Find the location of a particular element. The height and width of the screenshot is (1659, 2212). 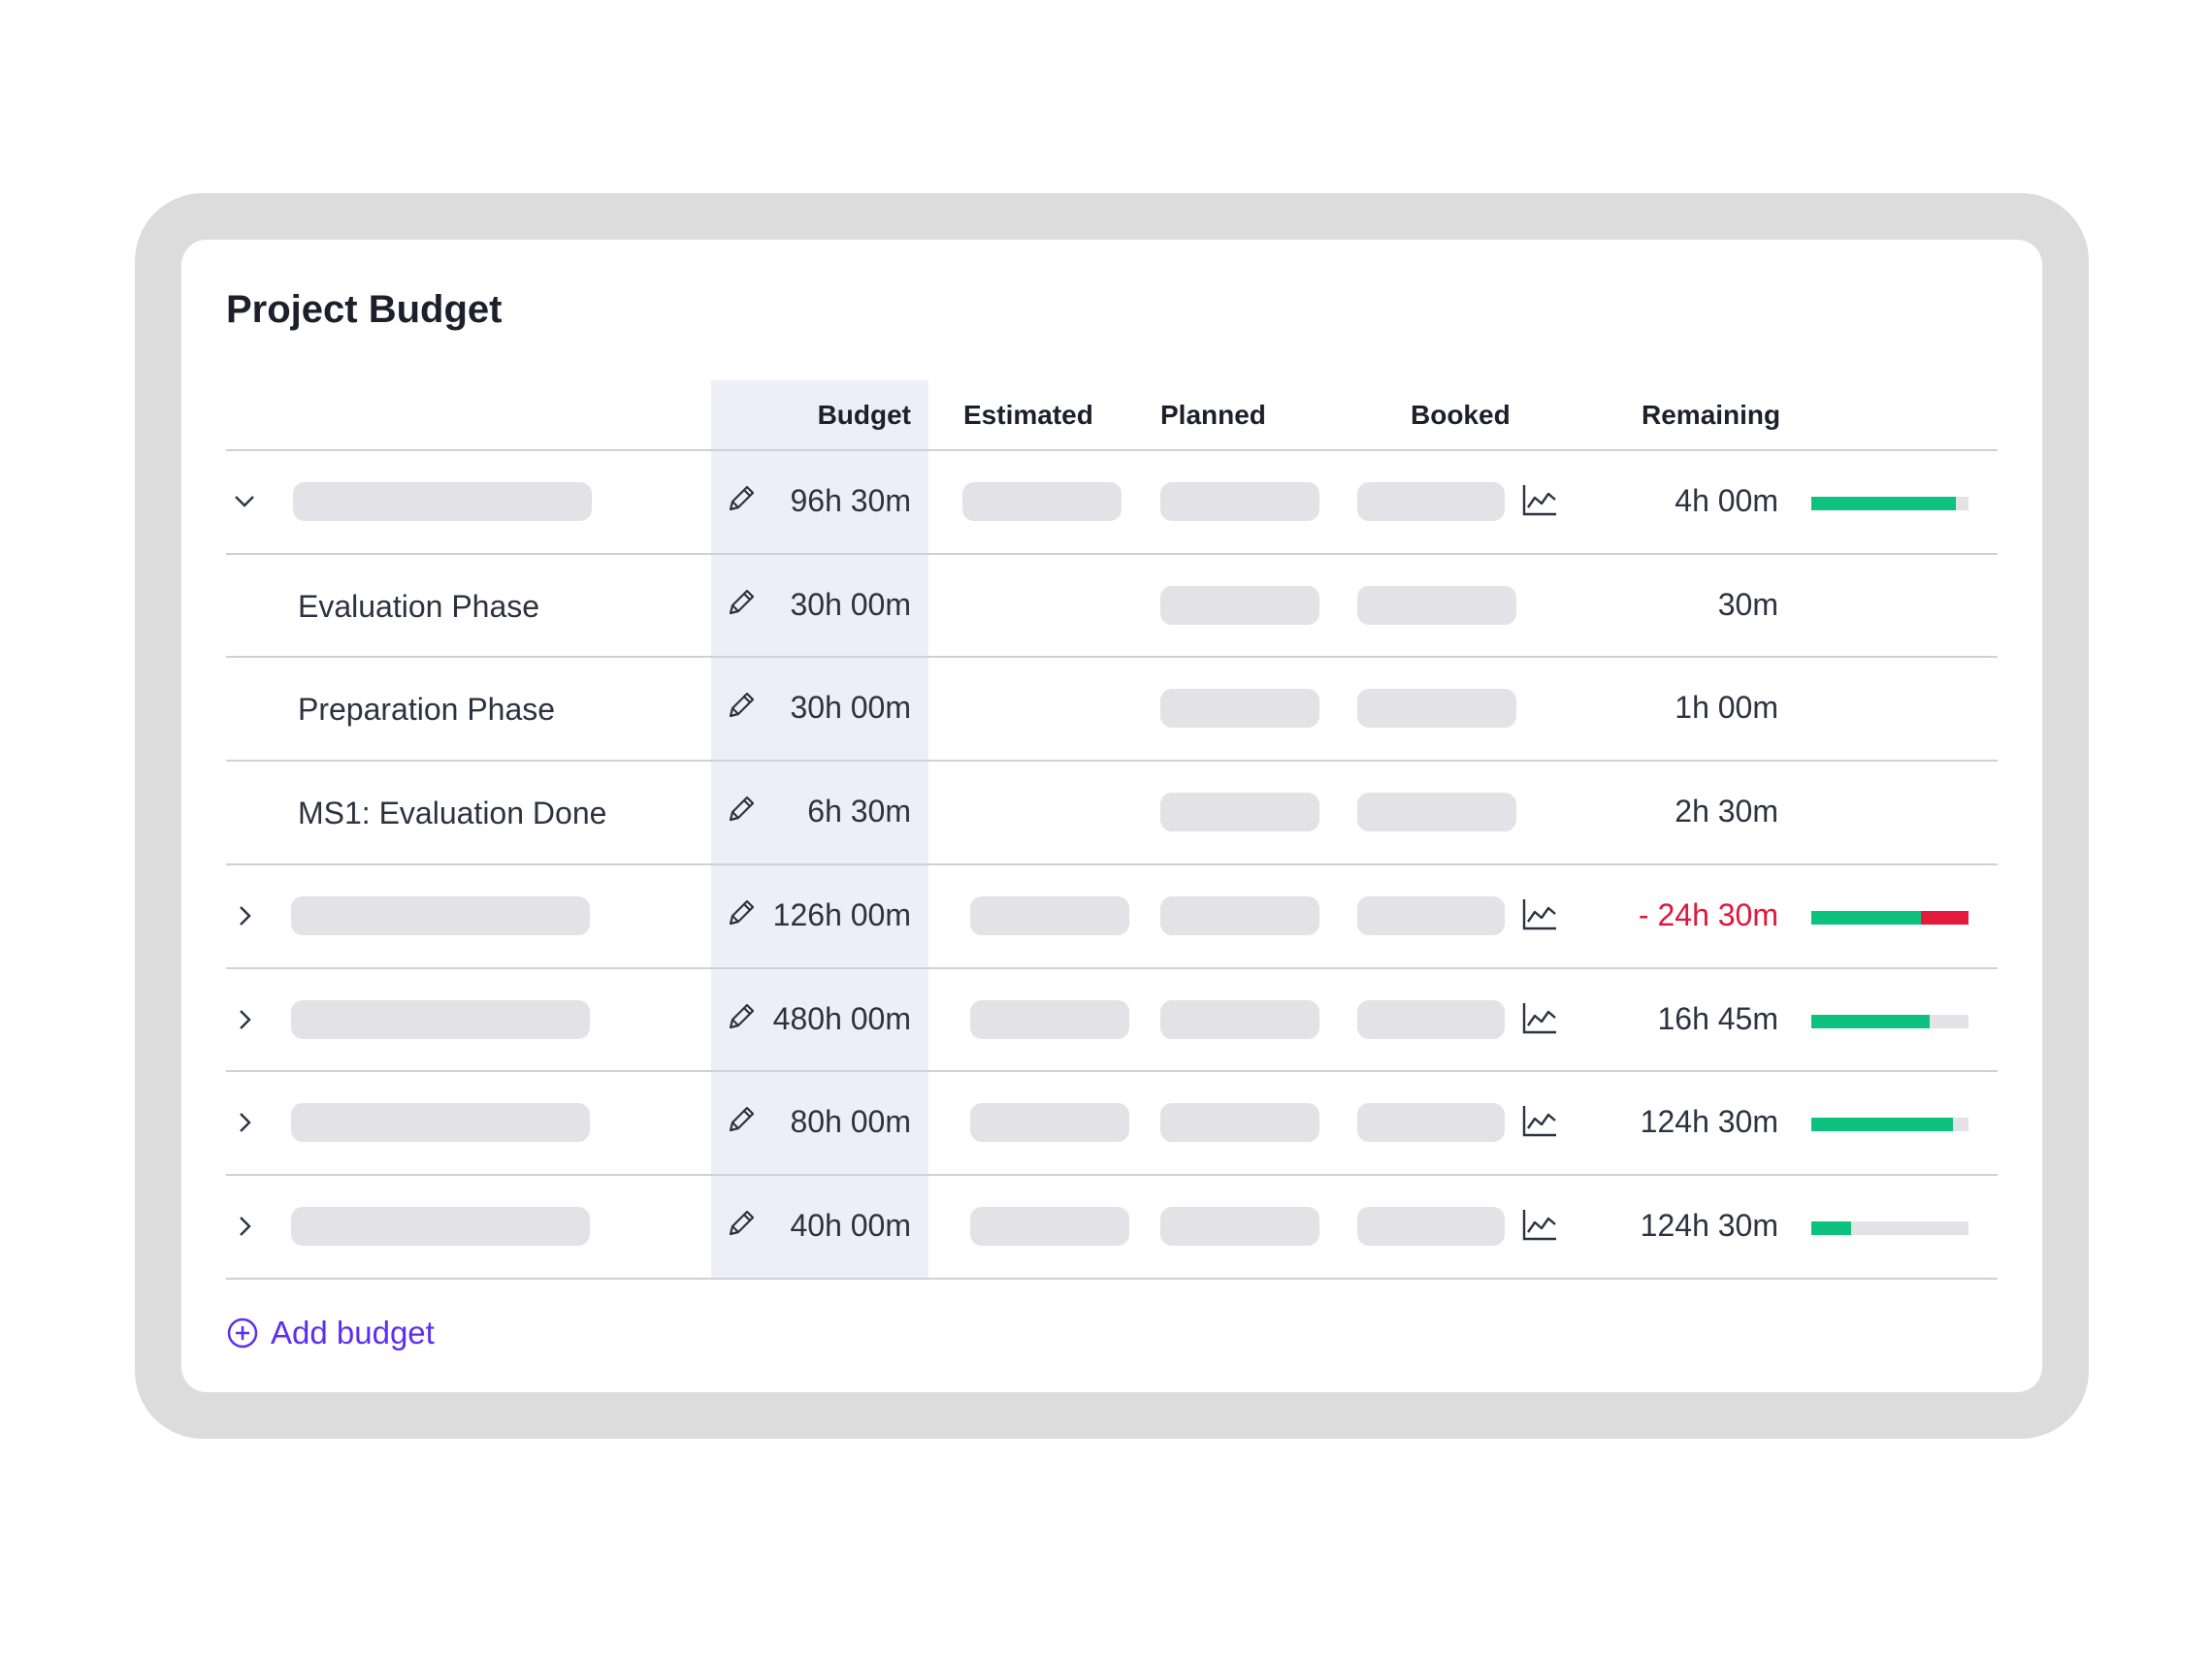

table-row: 40h 00m 124h 30m is located at coordinates (1112, 1226).